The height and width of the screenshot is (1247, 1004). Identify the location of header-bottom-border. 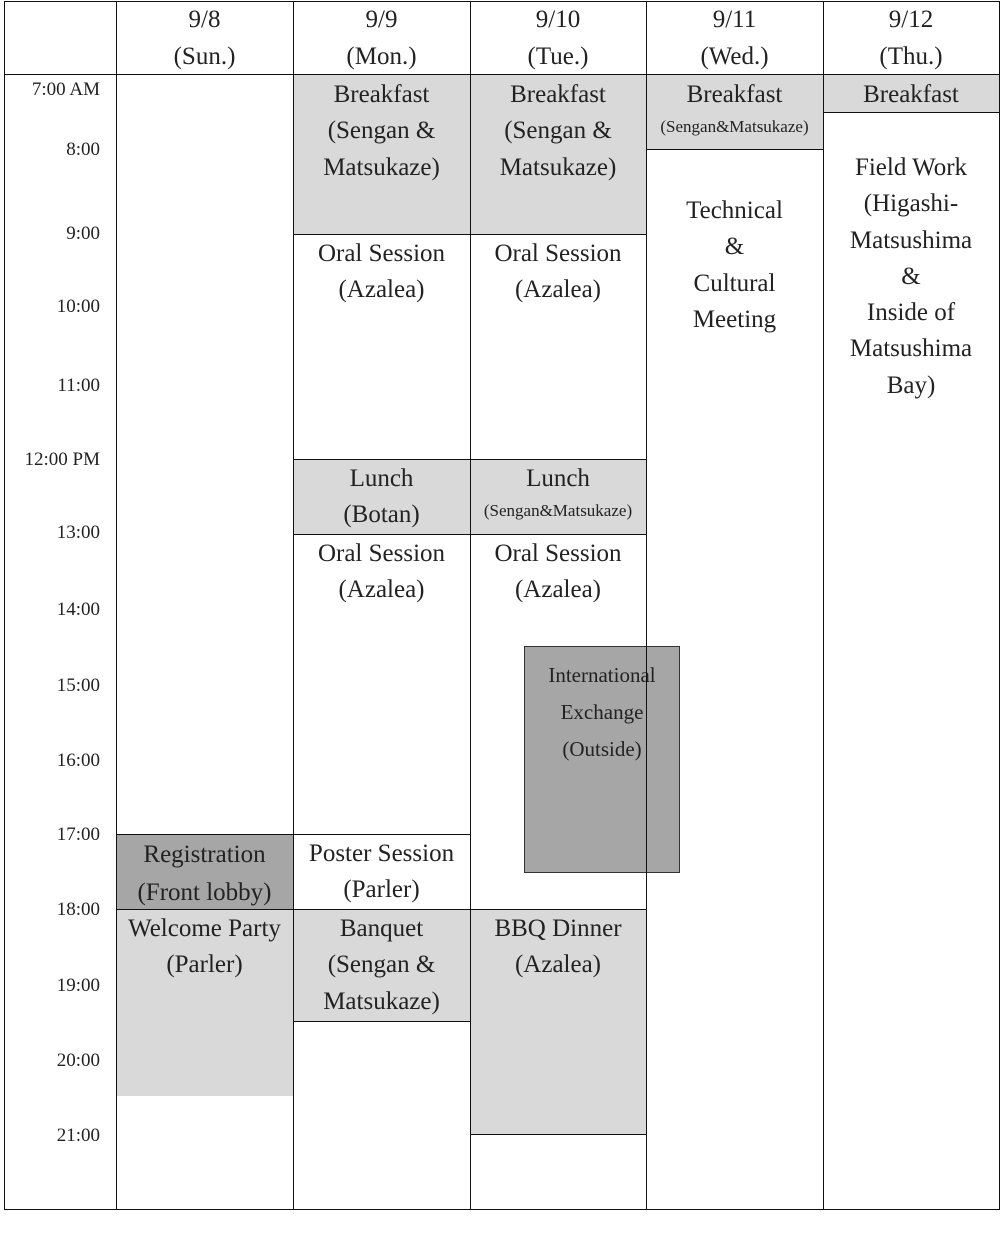
(502, 74).